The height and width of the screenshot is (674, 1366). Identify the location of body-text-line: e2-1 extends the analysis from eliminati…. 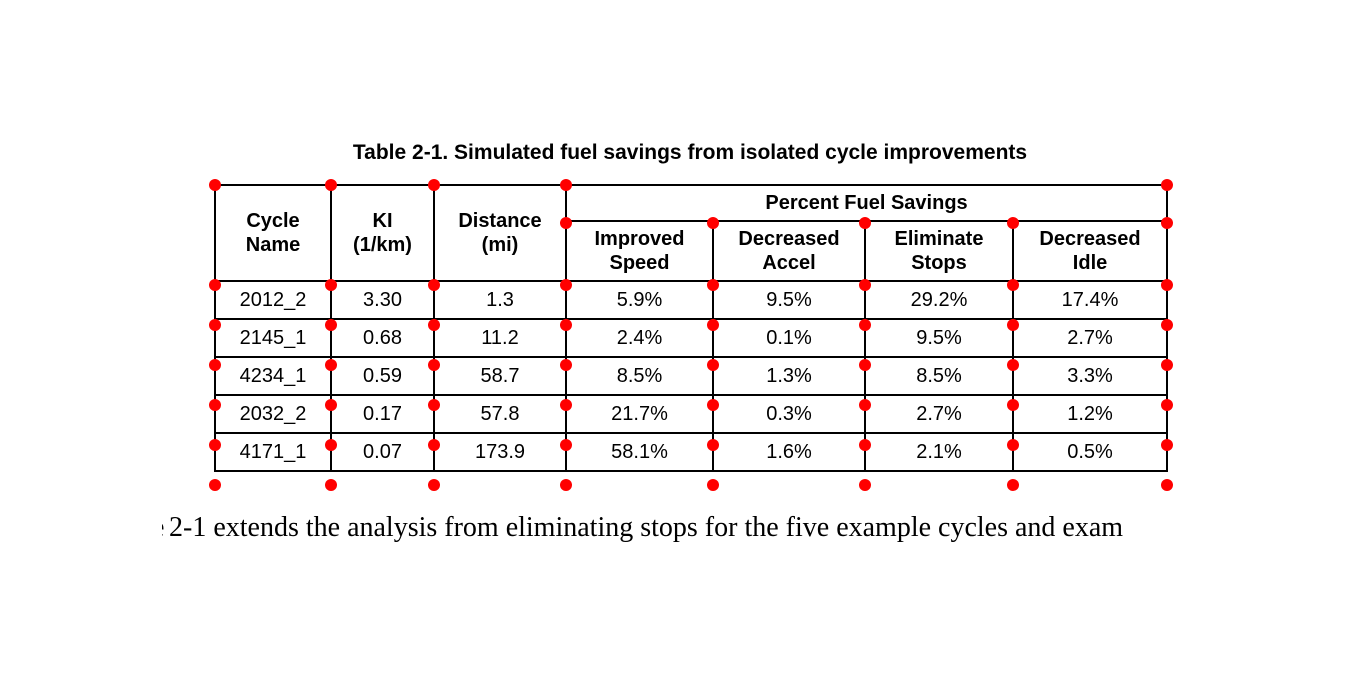
(642, 528).